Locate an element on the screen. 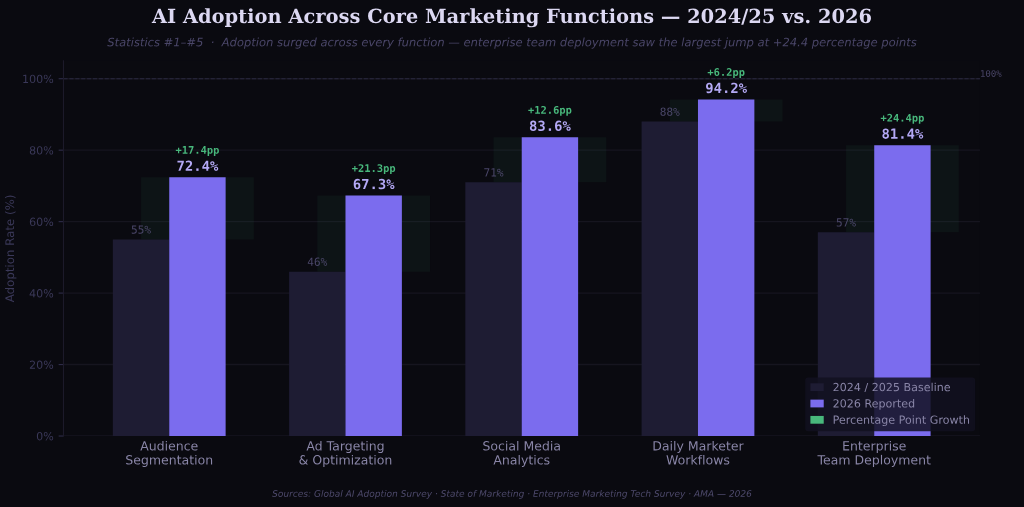 The width and height of the screenshot is (1024, 507). y-tick-label: 20% is located at coordinates (41, 364).